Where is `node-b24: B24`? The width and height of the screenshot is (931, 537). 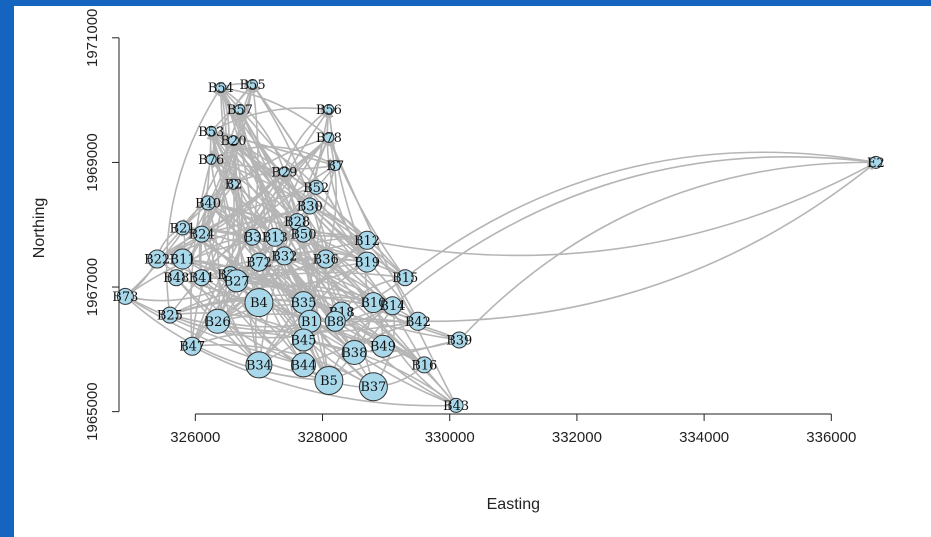
node-b24: B24 is located at coordinates (202, 234).